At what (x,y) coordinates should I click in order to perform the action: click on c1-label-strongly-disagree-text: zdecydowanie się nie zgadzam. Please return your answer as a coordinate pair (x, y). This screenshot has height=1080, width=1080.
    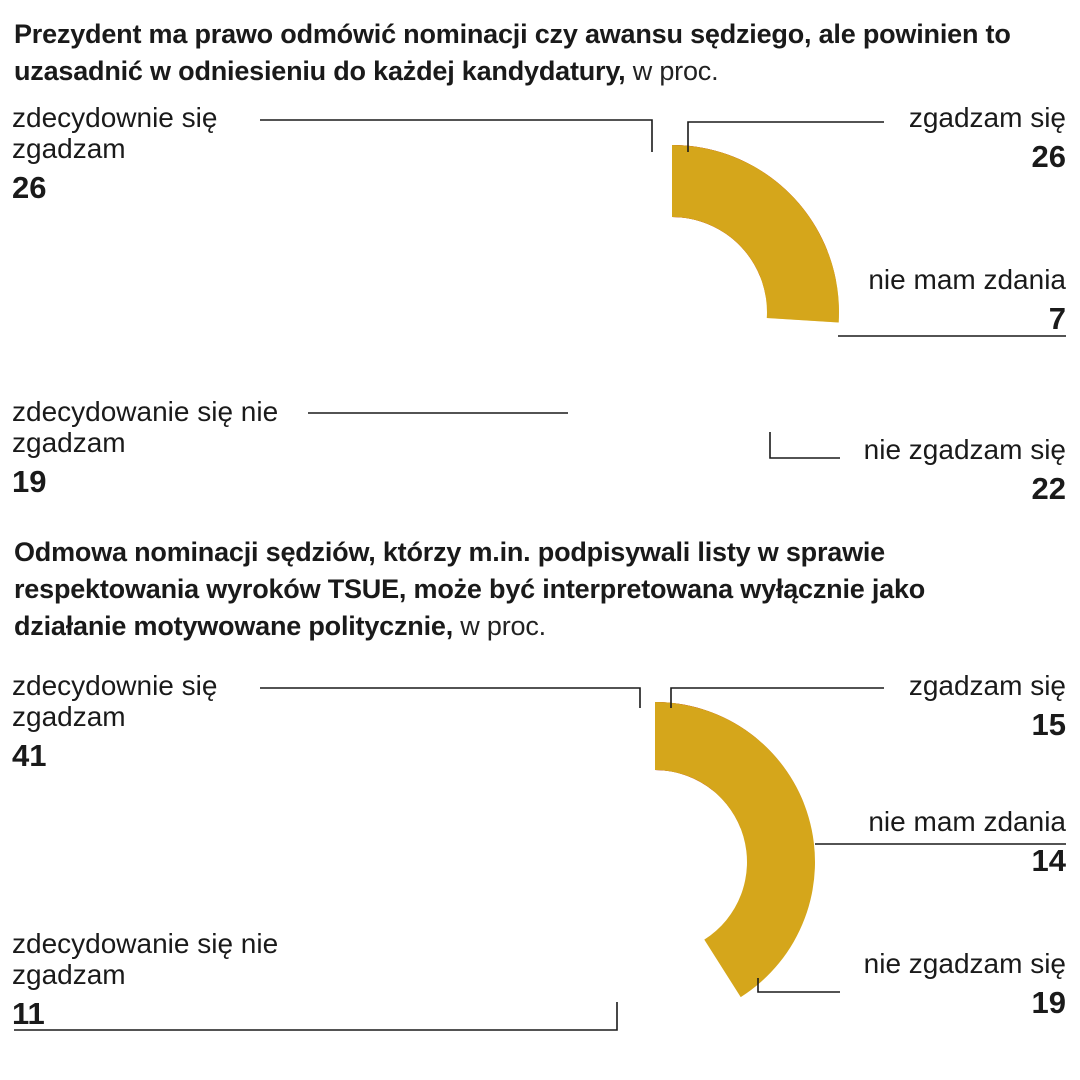
    Looking at the image, I should click on (145, 427).